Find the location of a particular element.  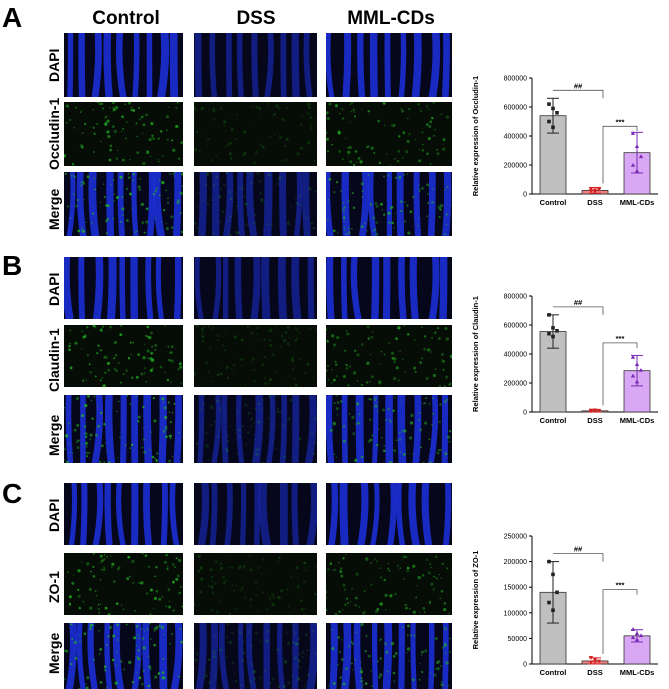

row-label-b-claudin: Claudin-1 is located at coordinates (54, 360).